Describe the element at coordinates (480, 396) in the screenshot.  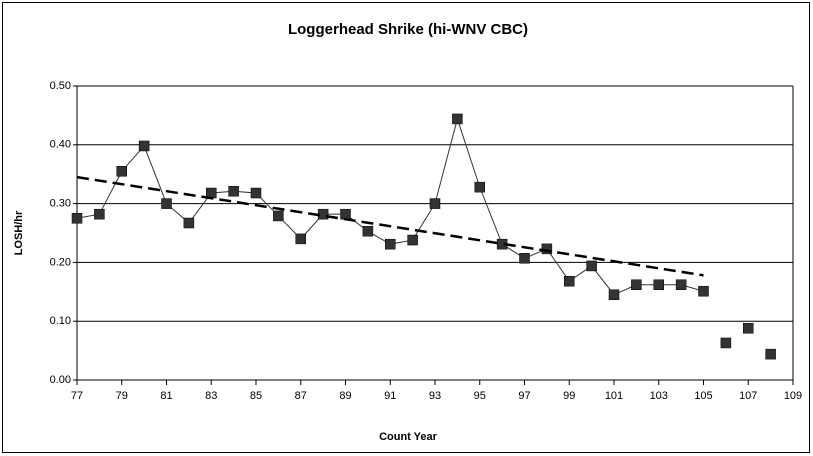
I see `x-tick-label: 95` at that location.